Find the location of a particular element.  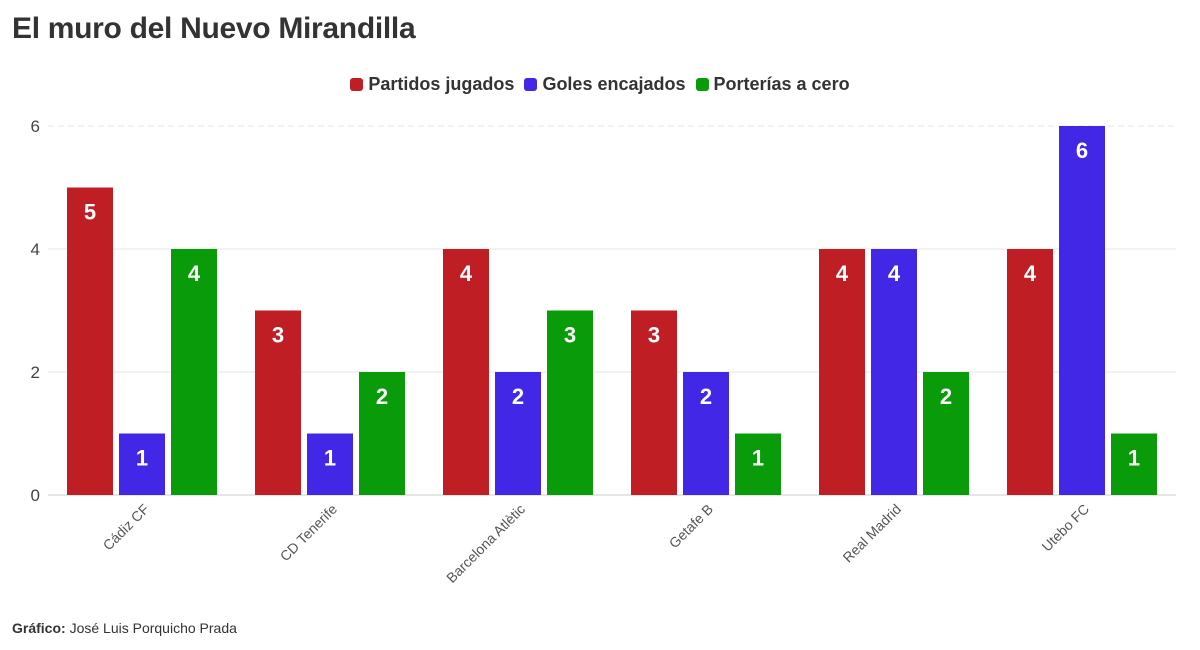

legend-label-goles: Goles encajados is located at coordinates (614, 84).